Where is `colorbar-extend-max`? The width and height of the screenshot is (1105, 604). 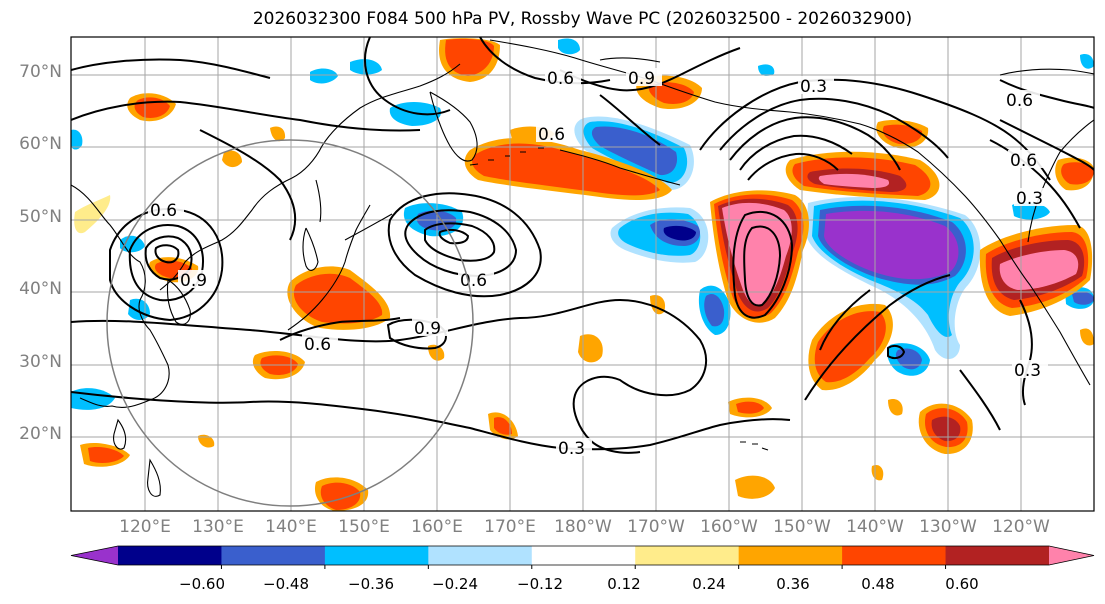
colorbar-extend-max is located at coordinates (1071, 555).